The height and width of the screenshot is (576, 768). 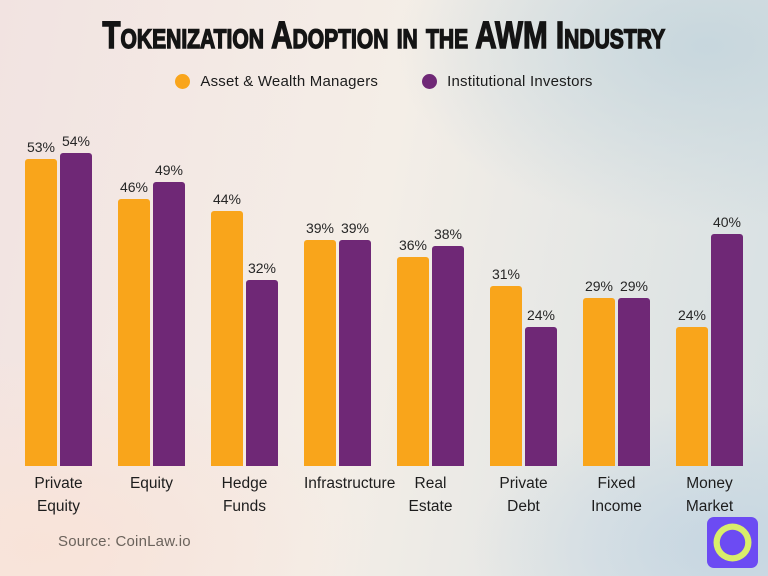 I want to click on bar-column: 49%, so click(x=169, y=314).